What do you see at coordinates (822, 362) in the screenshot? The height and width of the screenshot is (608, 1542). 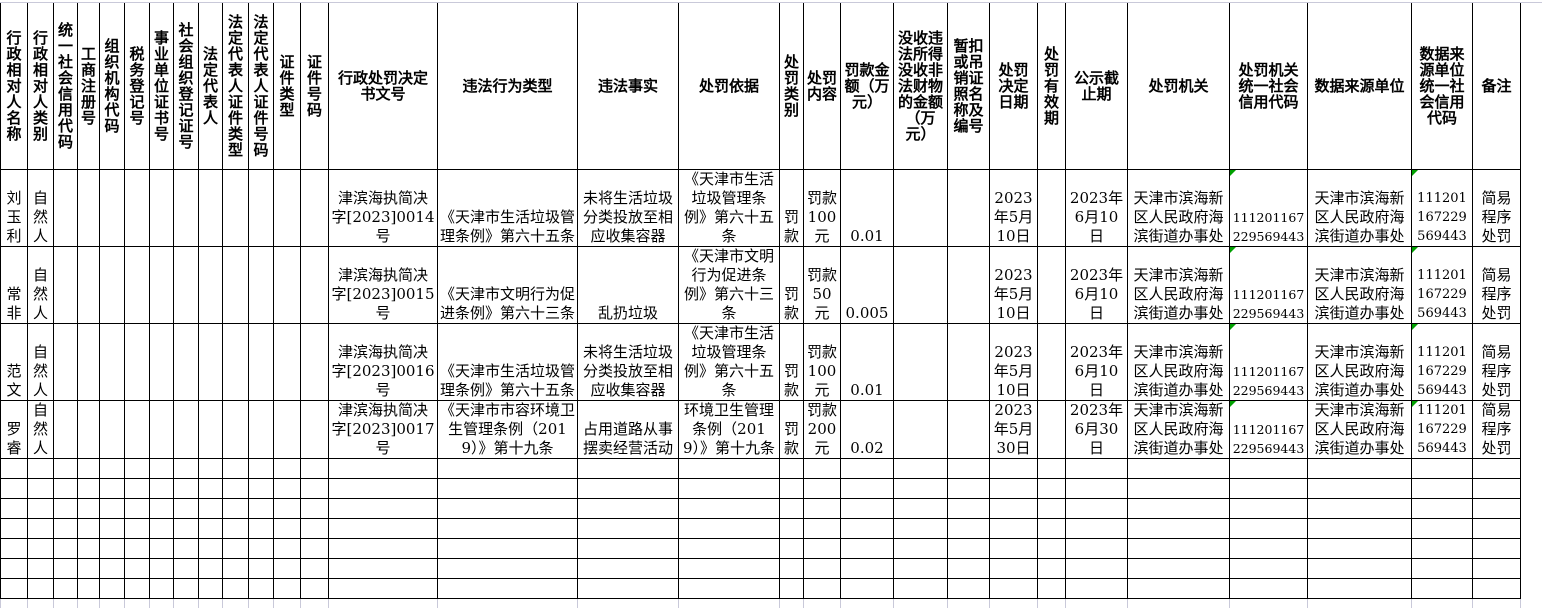 I see `table-cell: 罚款100元` at bounding box center [822, 362].